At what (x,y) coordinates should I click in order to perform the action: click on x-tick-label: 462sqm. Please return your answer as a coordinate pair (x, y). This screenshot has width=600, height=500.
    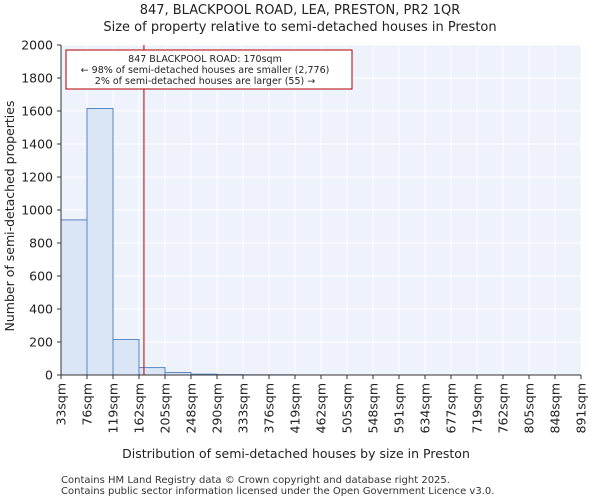
    Looking at the image, I should click on (321, 408).